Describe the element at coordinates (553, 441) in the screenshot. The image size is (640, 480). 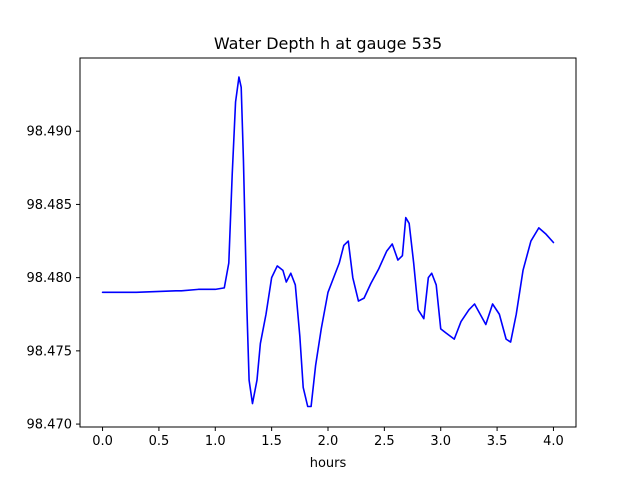
I see `x-tick-label: 4.0` at that location.